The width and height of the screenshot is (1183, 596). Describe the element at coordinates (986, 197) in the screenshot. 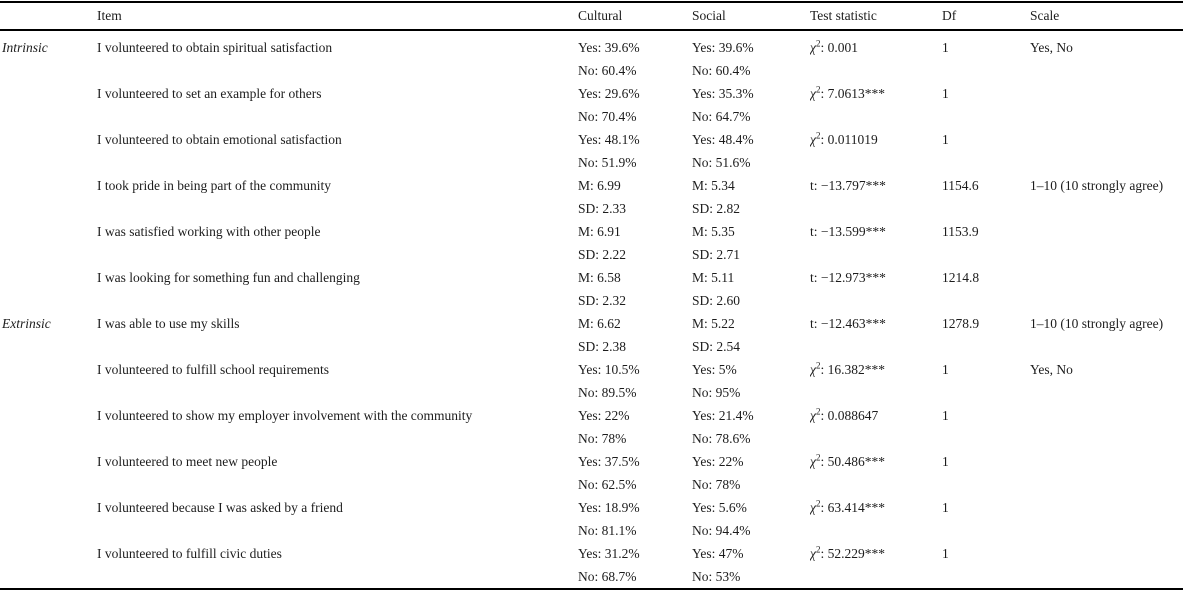

I see `row-df-cell: 1154.6` at that location.